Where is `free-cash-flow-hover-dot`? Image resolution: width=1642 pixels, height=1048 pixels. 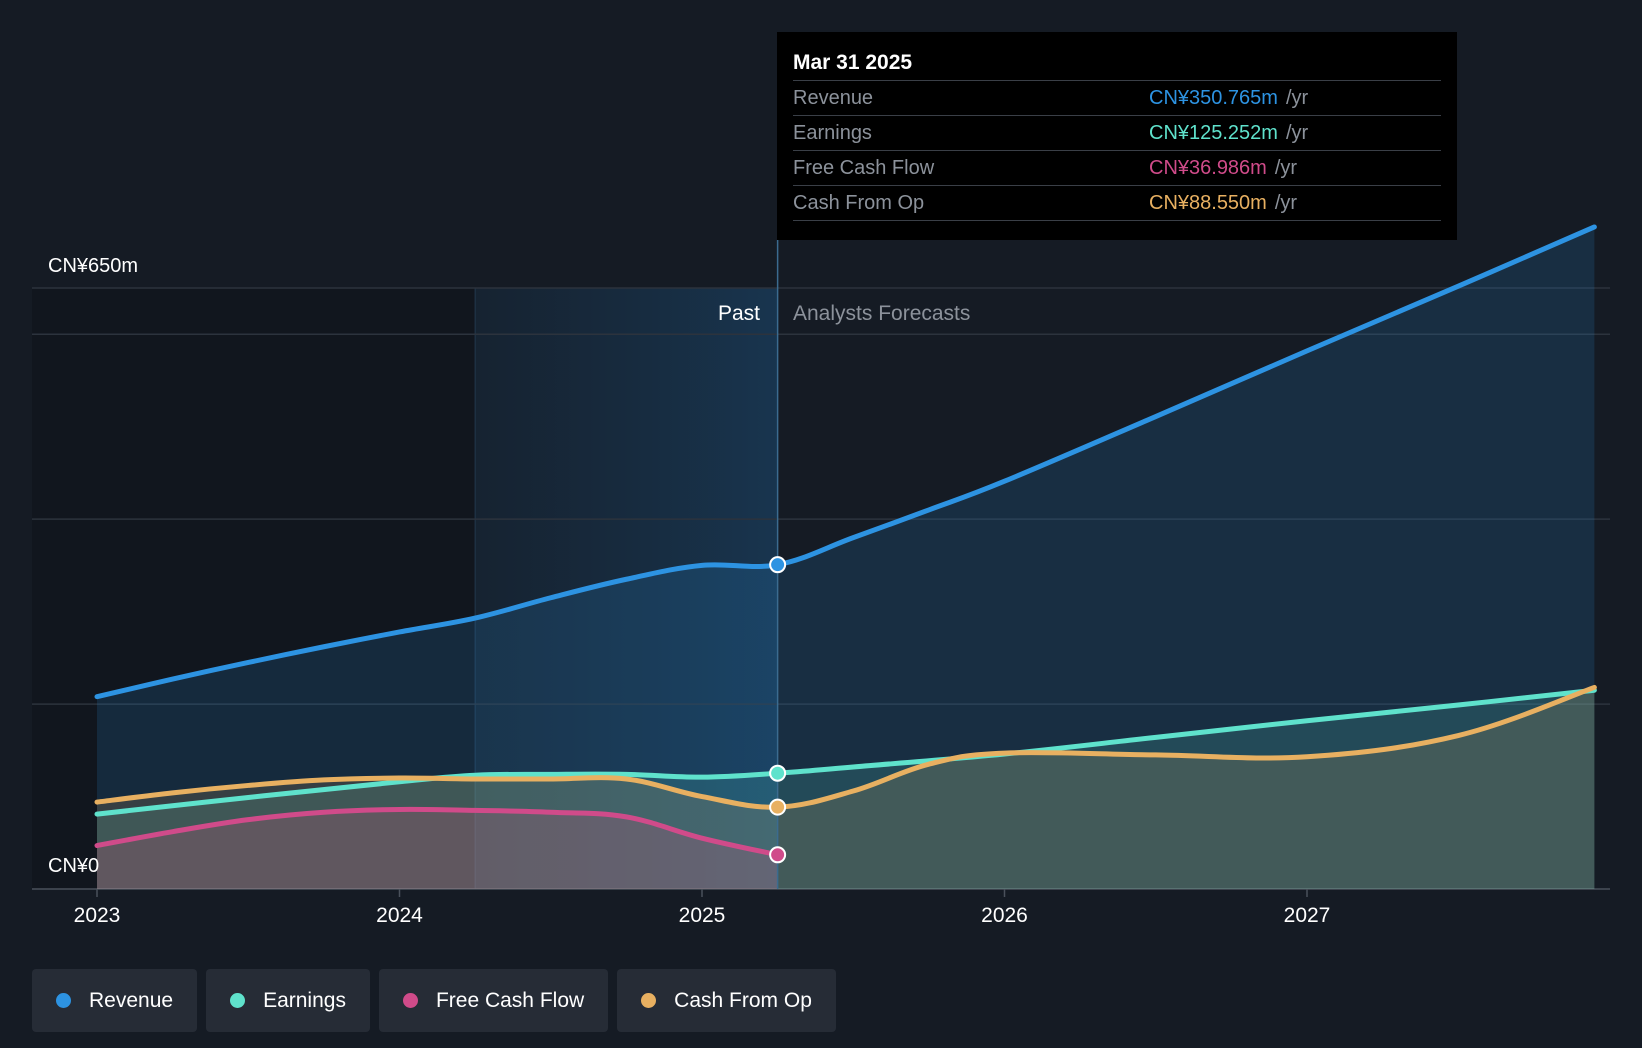 free-cash-flow-hover-dot is located at coordinates (778, 855).